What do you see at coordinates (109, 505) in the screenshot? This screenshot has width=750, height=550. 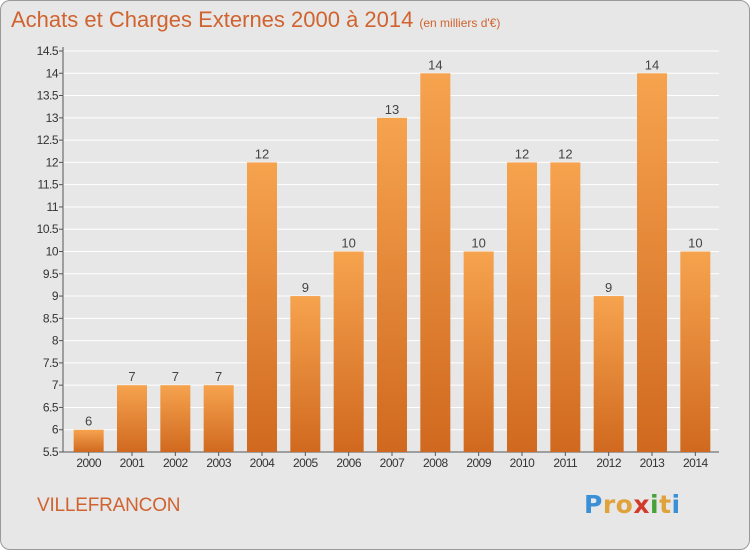 I see `city-name: VILLEFRANCON` at bounding box center [109, 505].